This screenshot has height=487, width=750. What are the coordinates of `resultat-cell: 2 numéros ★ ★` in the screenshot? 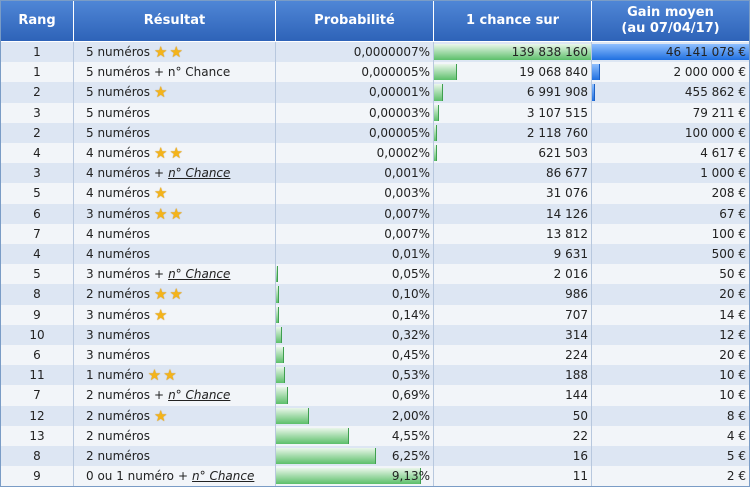 It's located at (175, 294).